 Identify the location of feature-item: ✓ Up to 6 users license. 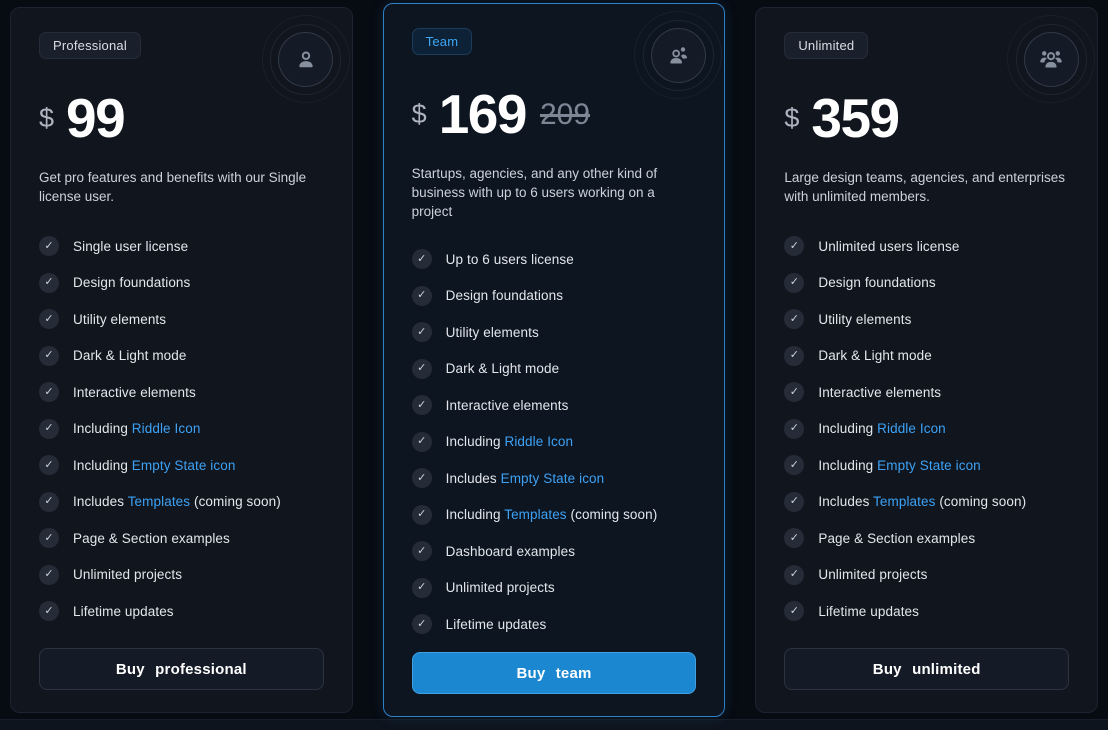
(554, 259).